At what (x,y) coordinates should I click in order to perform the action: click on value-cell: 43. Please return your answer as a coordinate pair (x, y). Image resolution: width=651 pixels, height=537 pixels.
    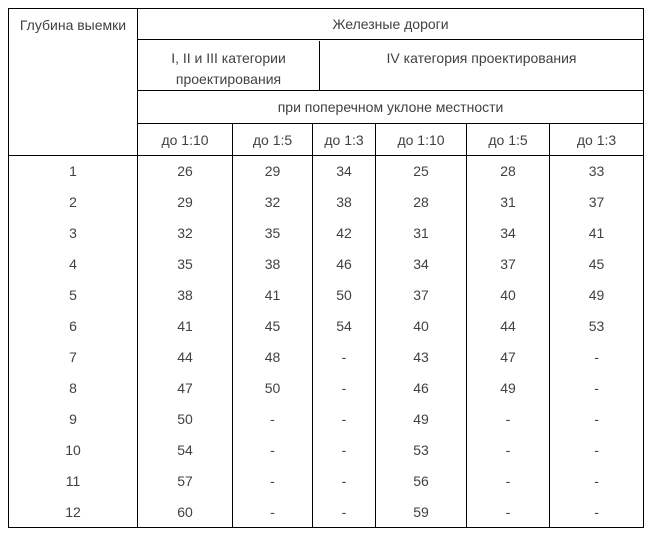
    Looking at the image, I should click on (421, 357).